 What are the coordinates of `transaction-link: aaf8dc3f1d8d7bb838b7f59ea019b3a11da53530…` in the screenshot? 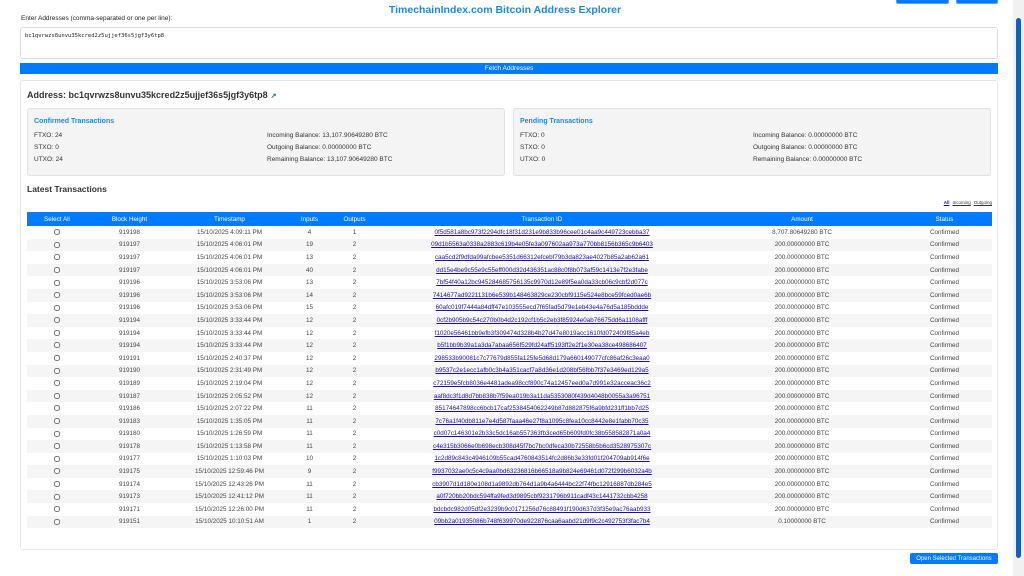 It's located at (542, 396).